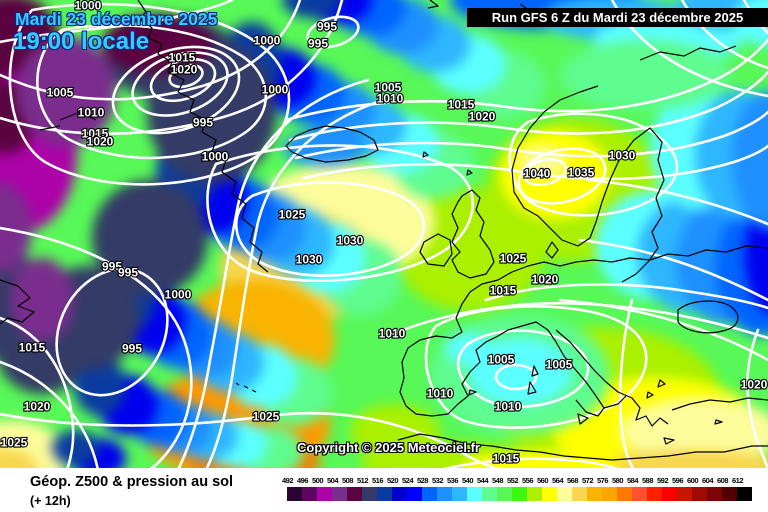 Image resolution: width=768 pixels, height=512 pixels. Describe the element at coordinates (347, 480) in the screenshot. I see `legend-value: 508` at that location.